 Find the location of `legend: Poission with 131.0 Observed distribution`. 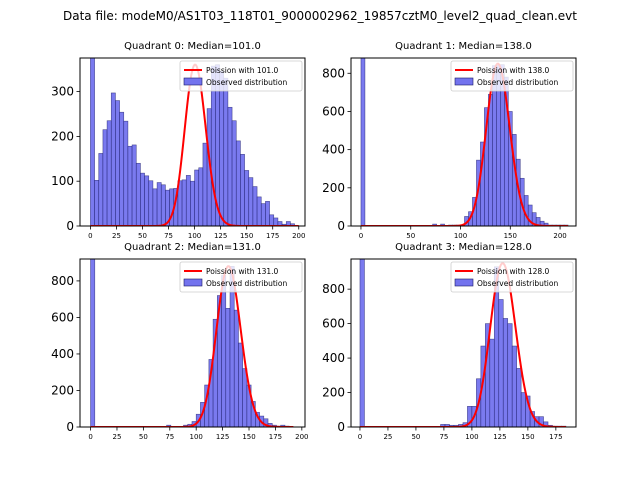

legend: Poission with 131.0 Observed distribution is located at coordinates (241, 277).